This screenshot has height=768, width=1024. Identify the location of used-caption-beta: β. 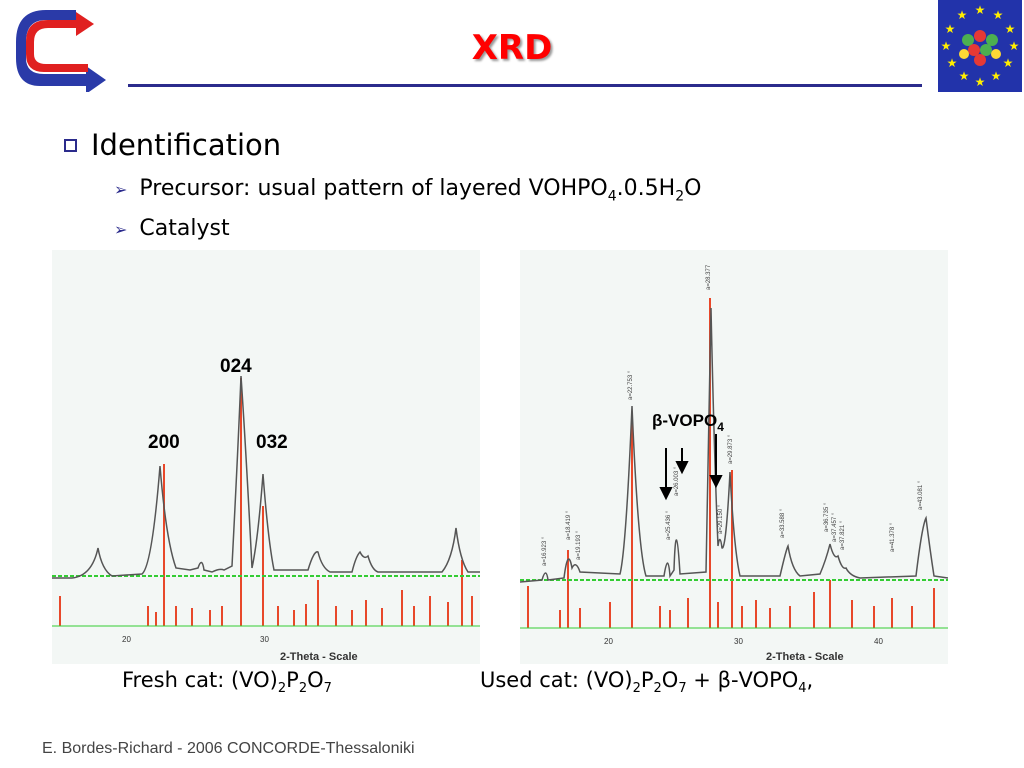
(724, 680).